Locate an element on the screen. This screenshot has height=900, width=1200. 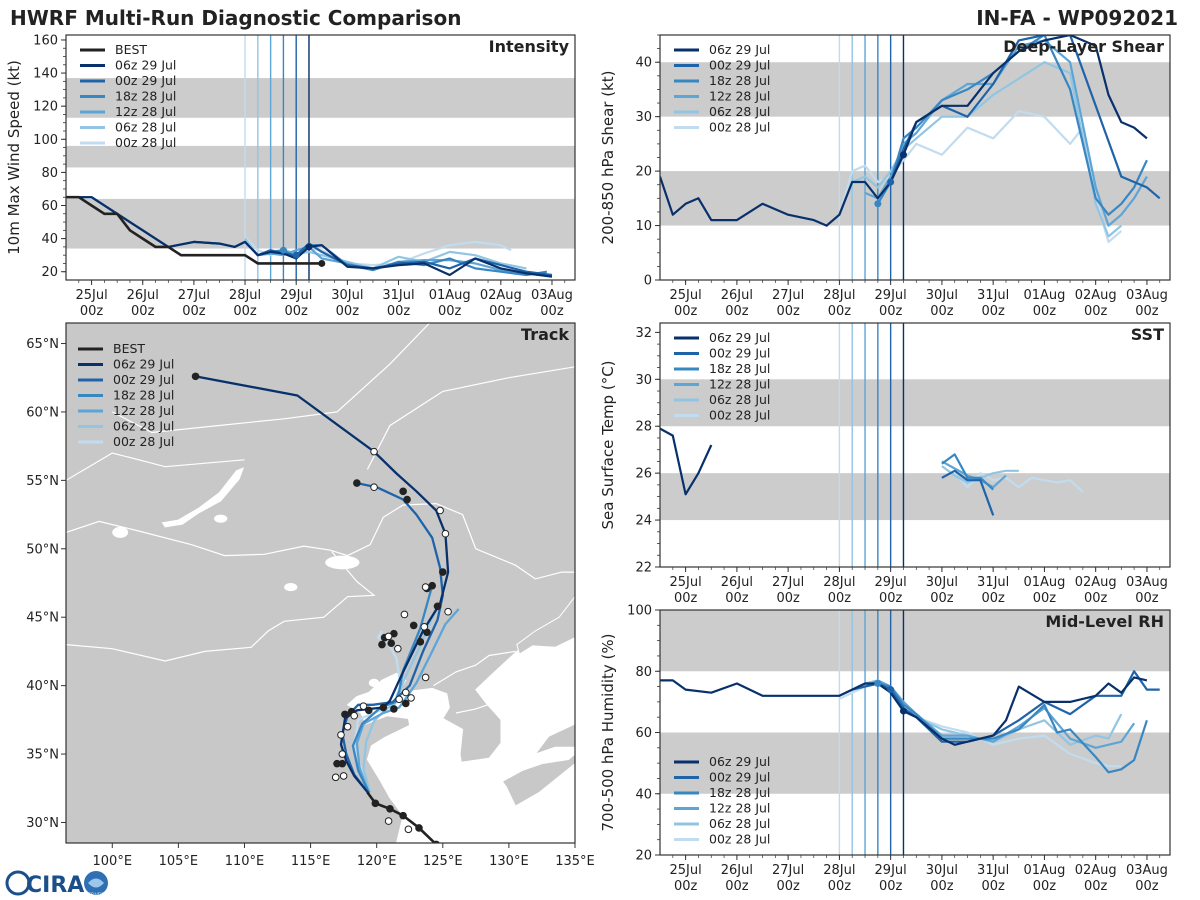
y-tick-label: 60°N is located at coordinates (42, 412).